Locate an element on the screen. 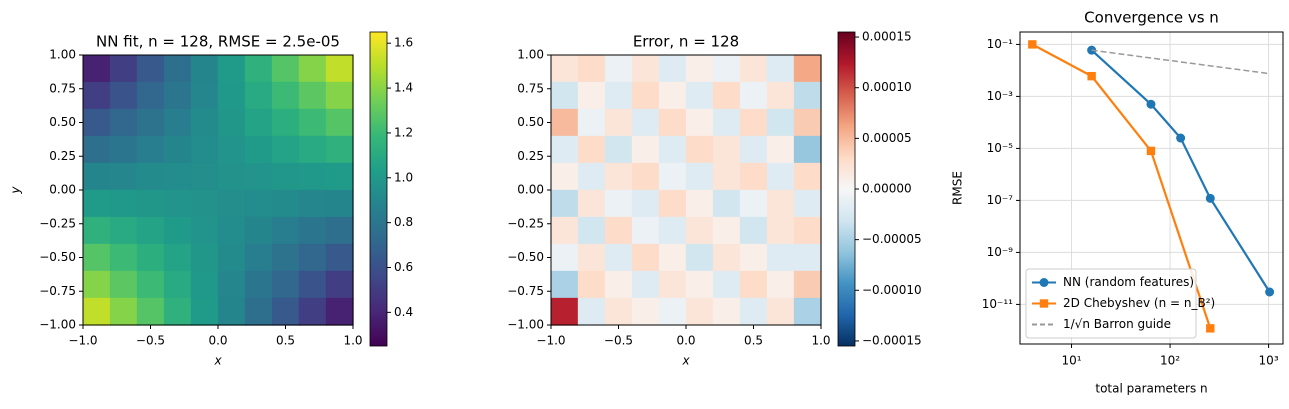 Image resolution: width=1289 pixels, height=409 pixels. x-tick-label: 10² is located at coordinates (1170, 361).